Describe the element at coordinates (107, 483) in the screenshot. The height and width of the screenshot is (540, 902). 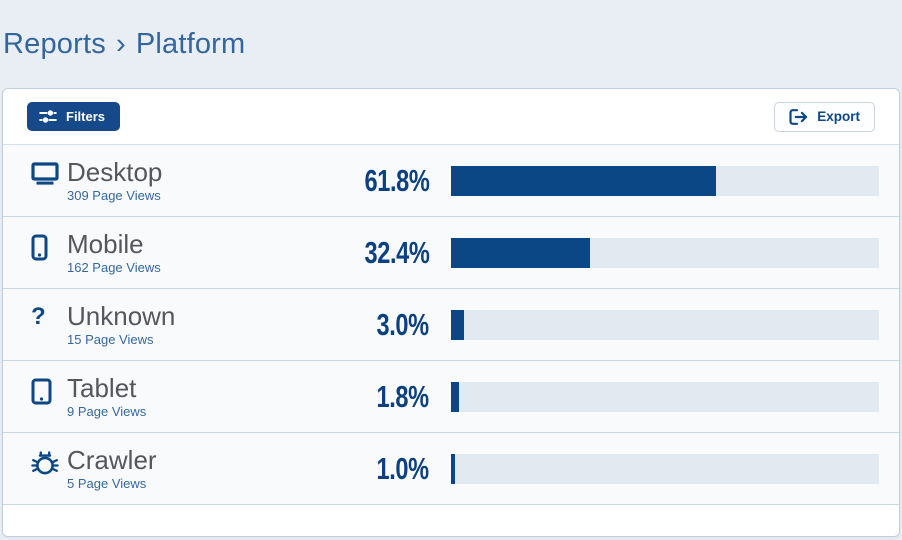
I see `page-views-label: 5 Page Views` at that location.